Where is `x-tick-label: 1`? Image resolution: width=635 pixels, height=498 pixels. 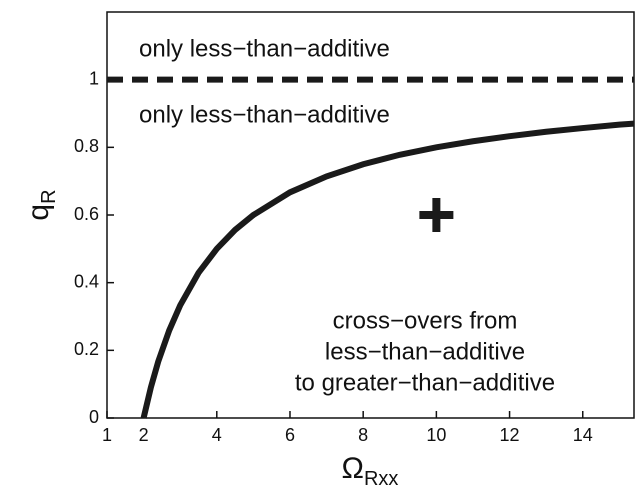 x-tick-label: 1 is located at coordinates (107, 435).